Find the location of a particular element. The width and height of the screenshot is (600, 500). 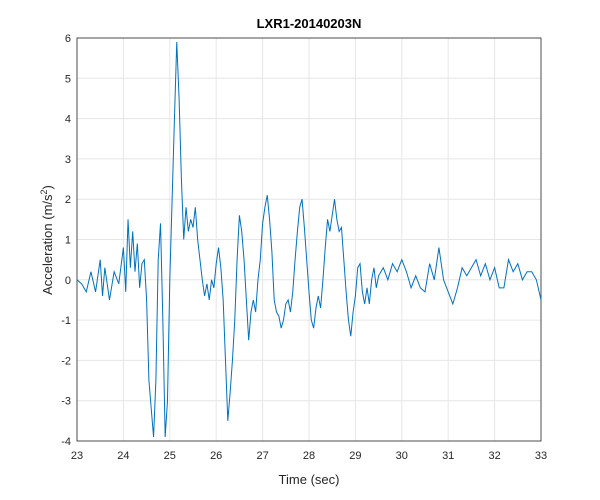

y-tick-label: -1 is located at coordinates (66, 321).